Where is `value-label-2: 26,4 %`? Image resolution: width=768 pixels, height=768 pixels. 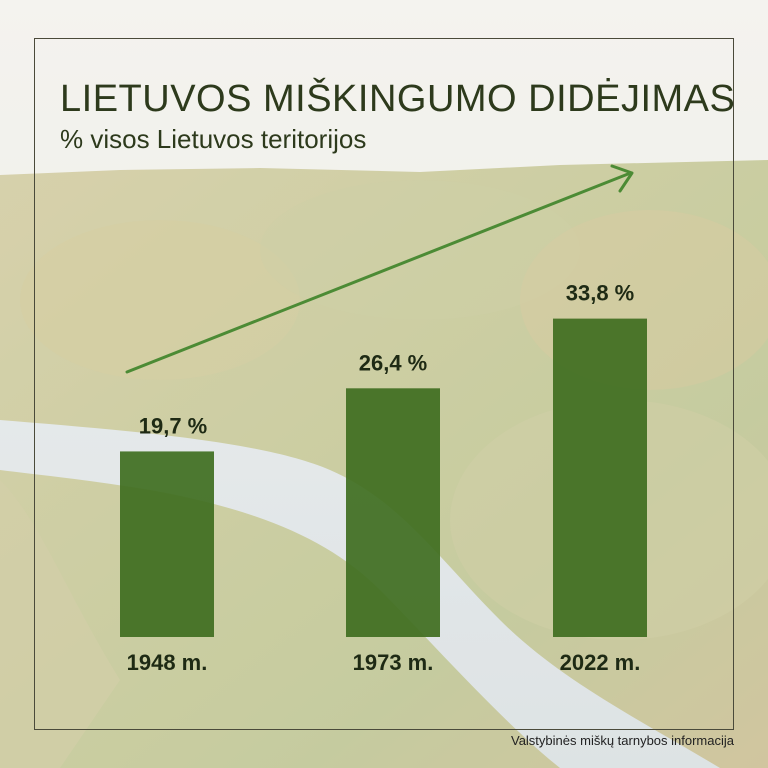
value-label-2: 26,4 % is located at coordinates (393, 362).